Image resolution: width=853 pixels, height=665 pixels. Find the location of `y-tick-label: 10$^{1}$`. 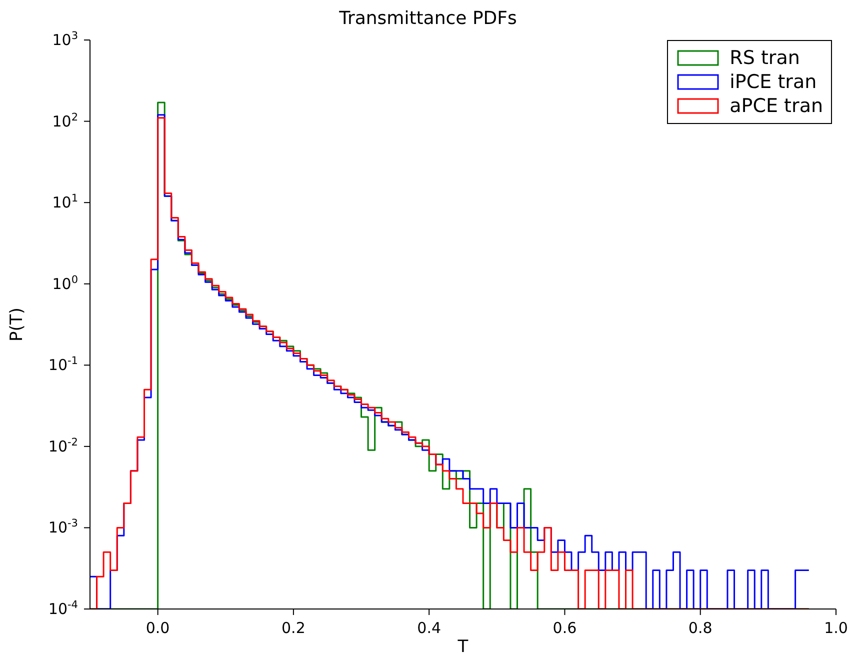

y-tick-label: 10$^{1}$ is located at coordinates (65, 202).